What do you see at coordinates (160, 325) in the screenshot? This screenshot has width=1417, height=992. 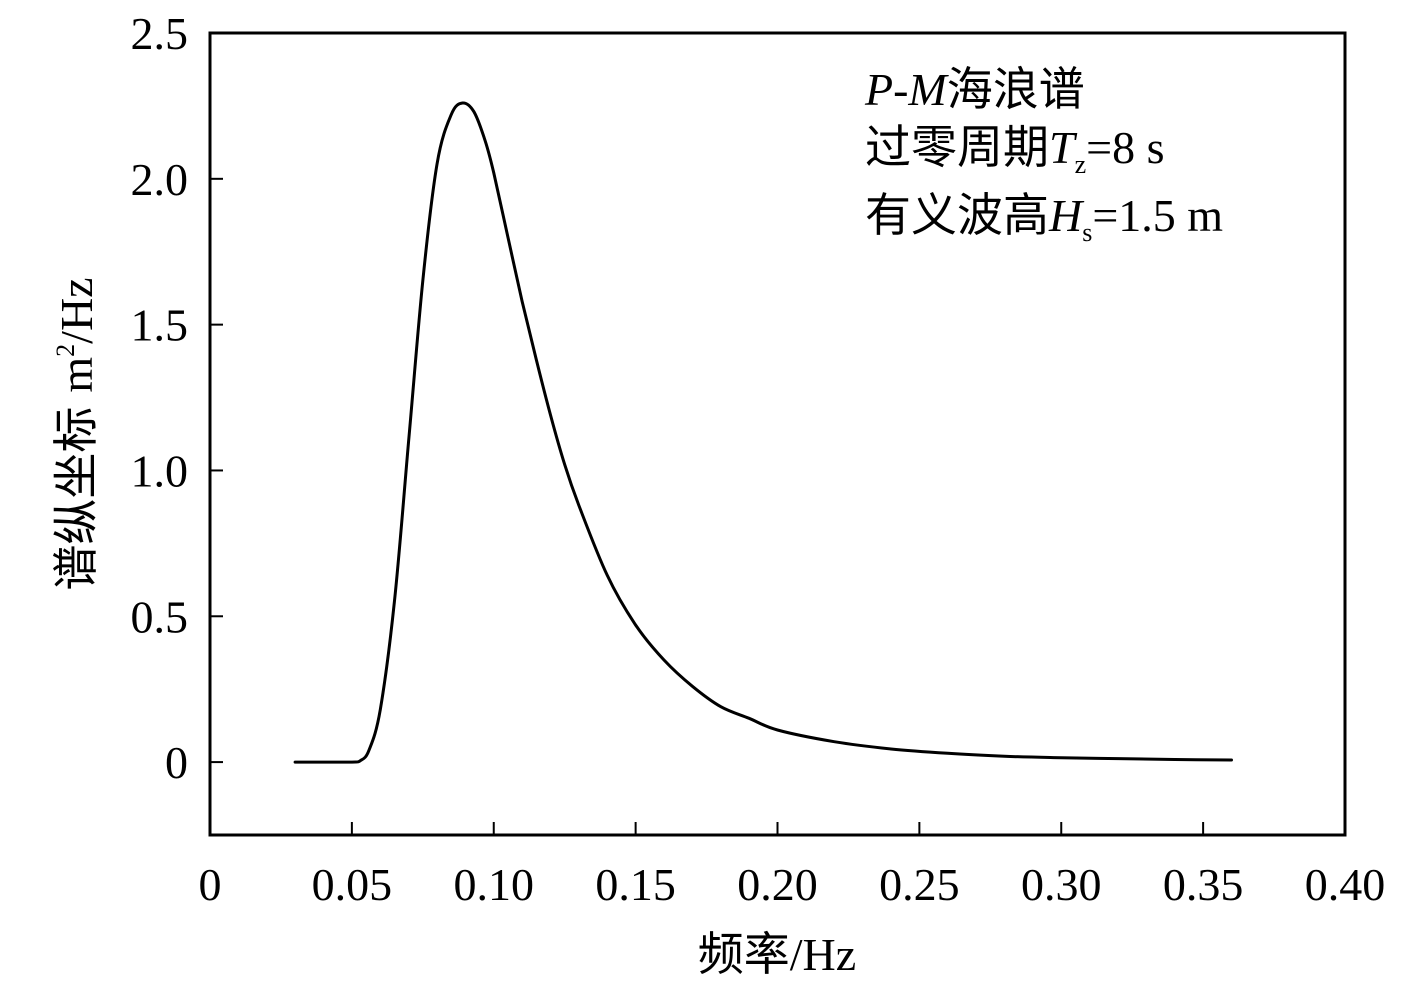 I see `y-tick-label: 1.5` at bounding box center [160, 325].